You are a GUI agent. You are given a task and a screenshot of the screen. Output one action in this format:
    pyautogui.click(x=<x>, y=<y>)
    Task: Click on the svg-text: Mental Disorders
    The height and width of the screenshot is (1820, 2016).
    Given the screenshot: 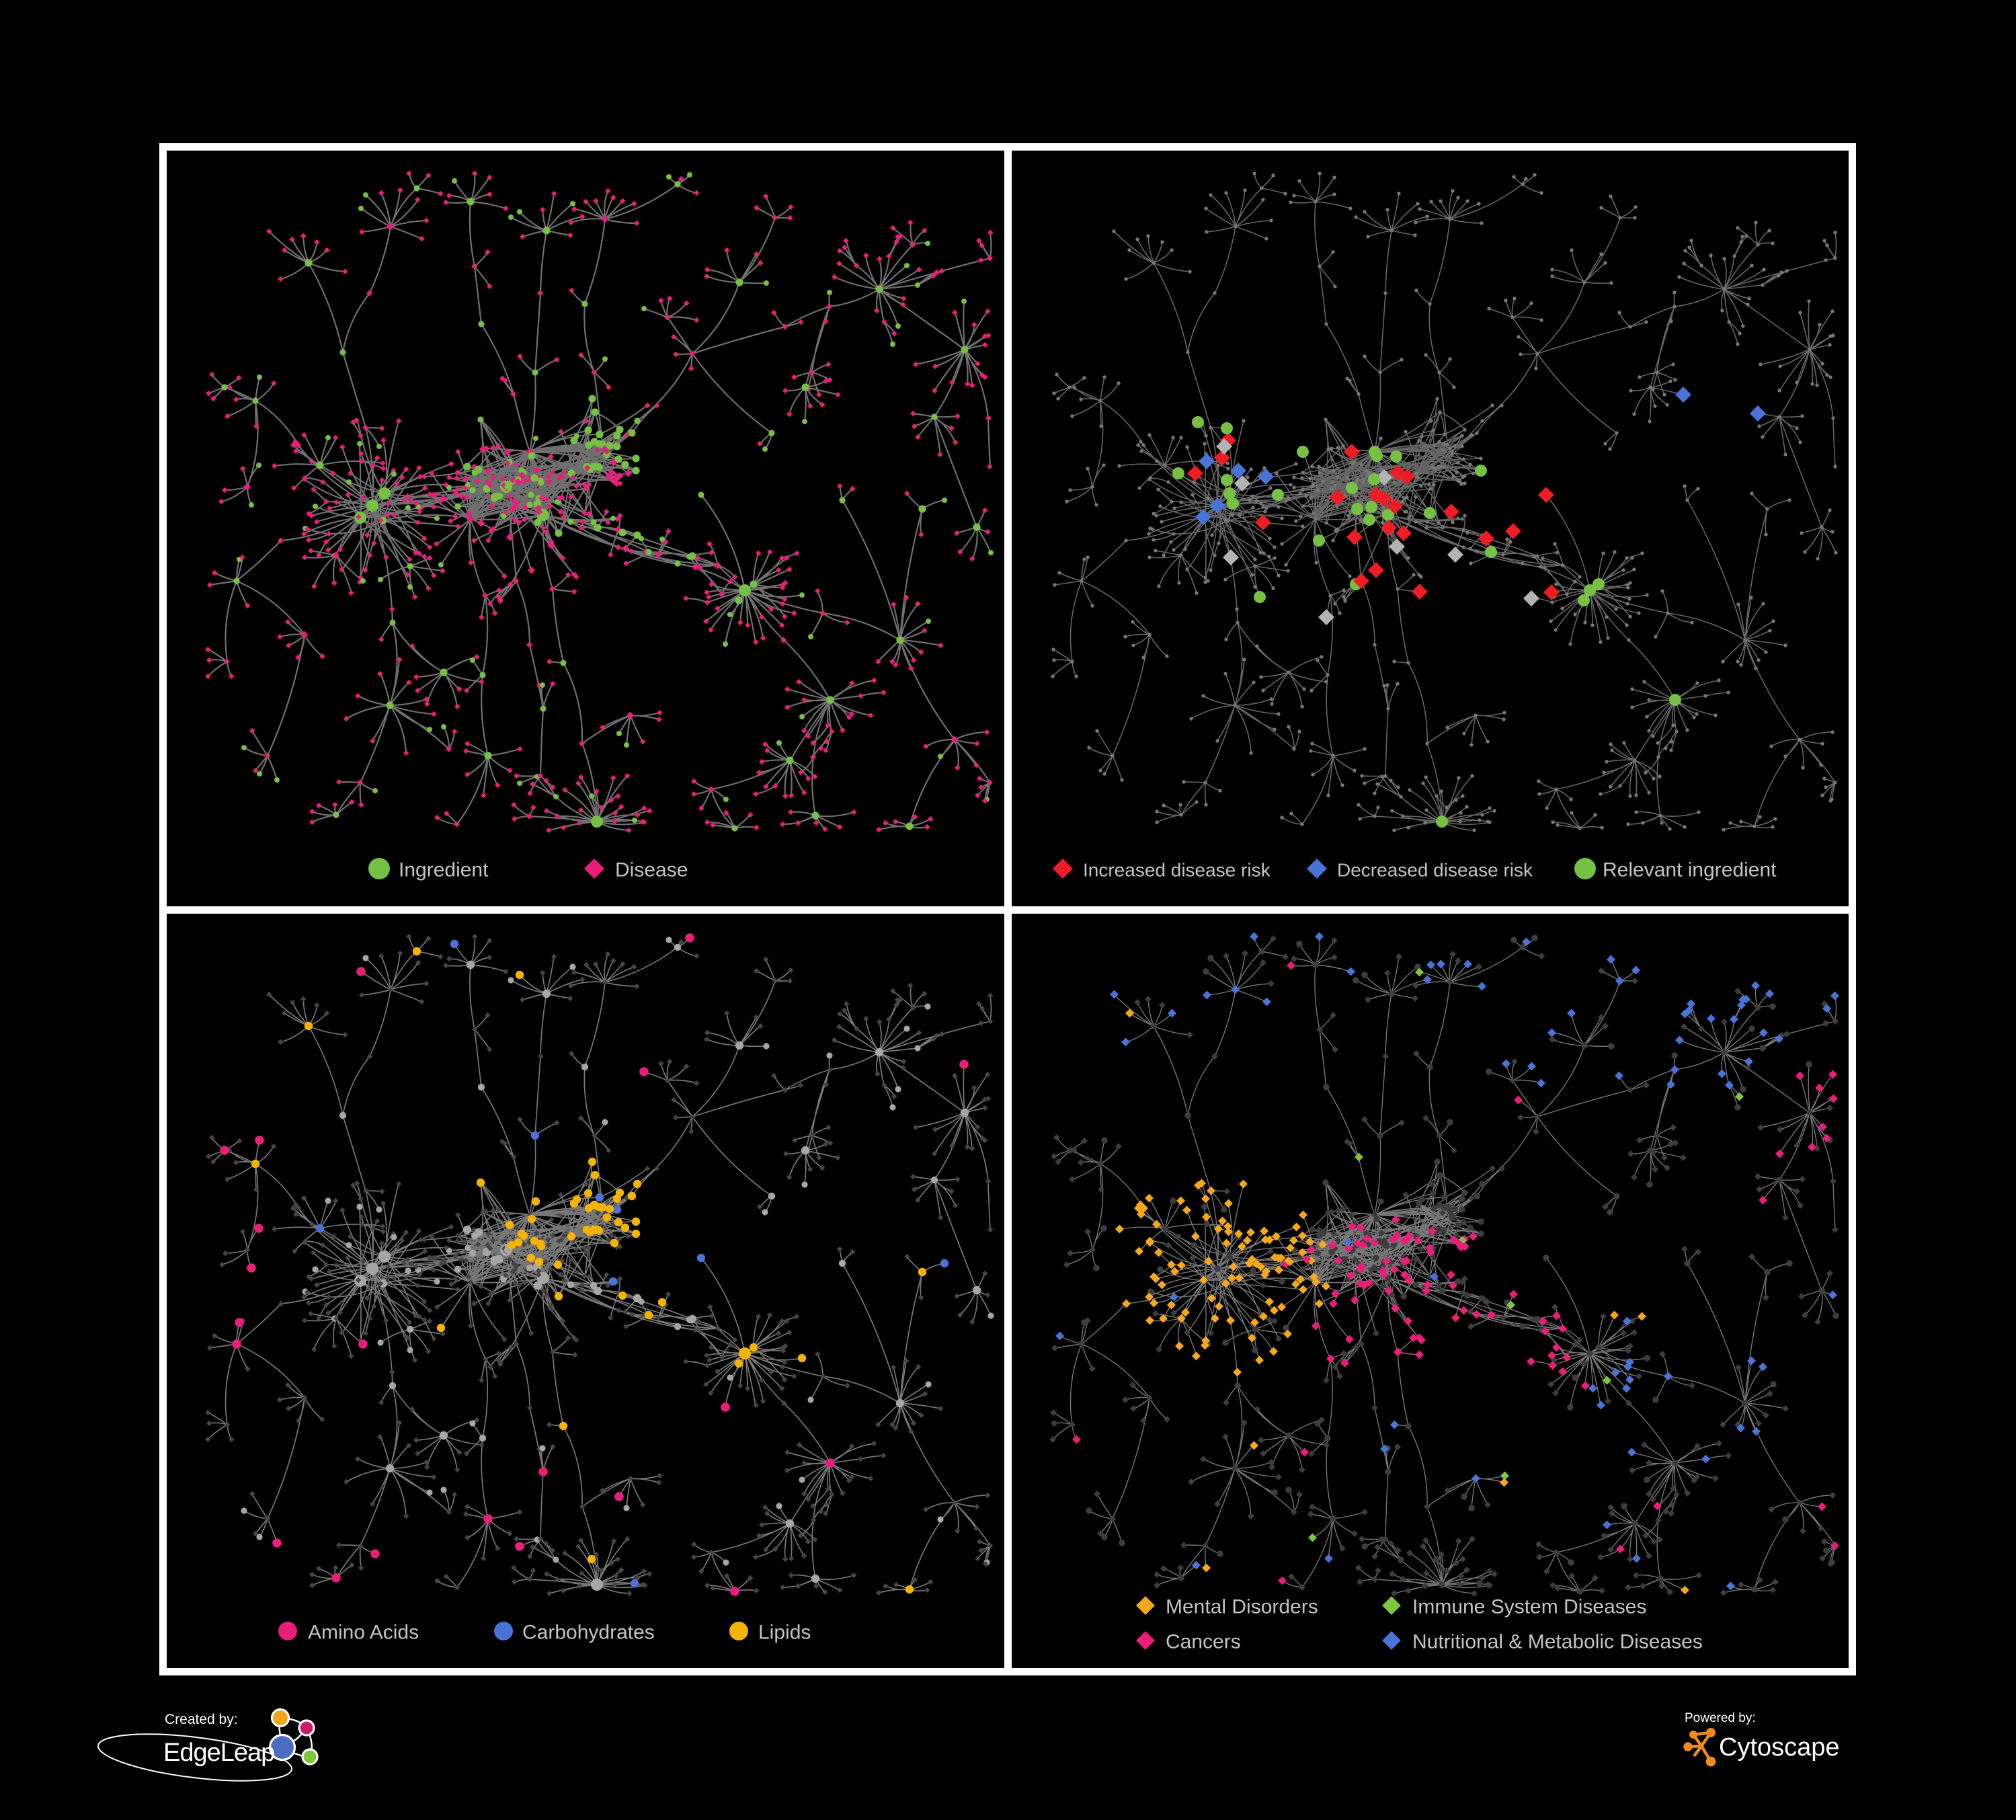 What is the action you would take?
    pyautogui.click(x=1242, y=1607)
    